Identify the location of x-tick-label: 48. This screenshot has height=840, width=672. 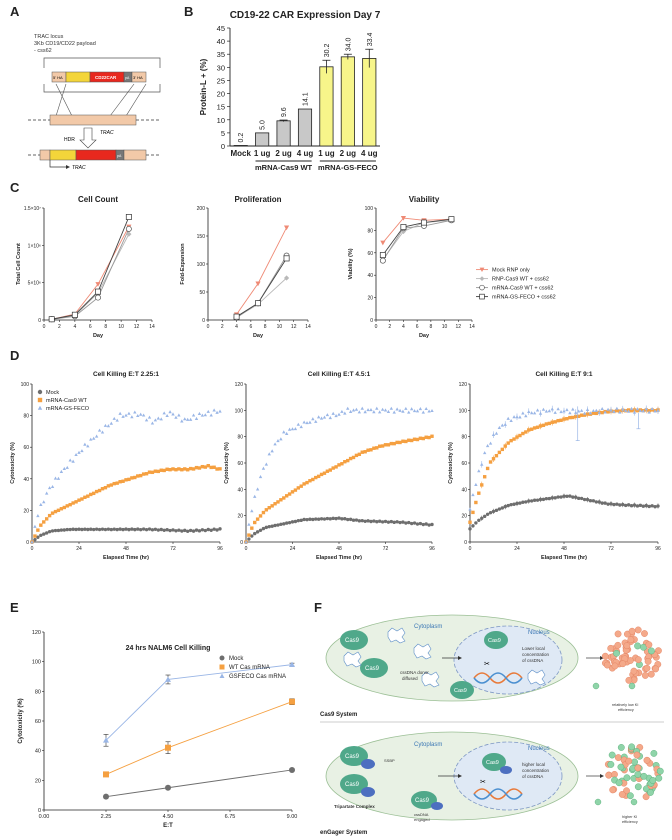
(126, 549).